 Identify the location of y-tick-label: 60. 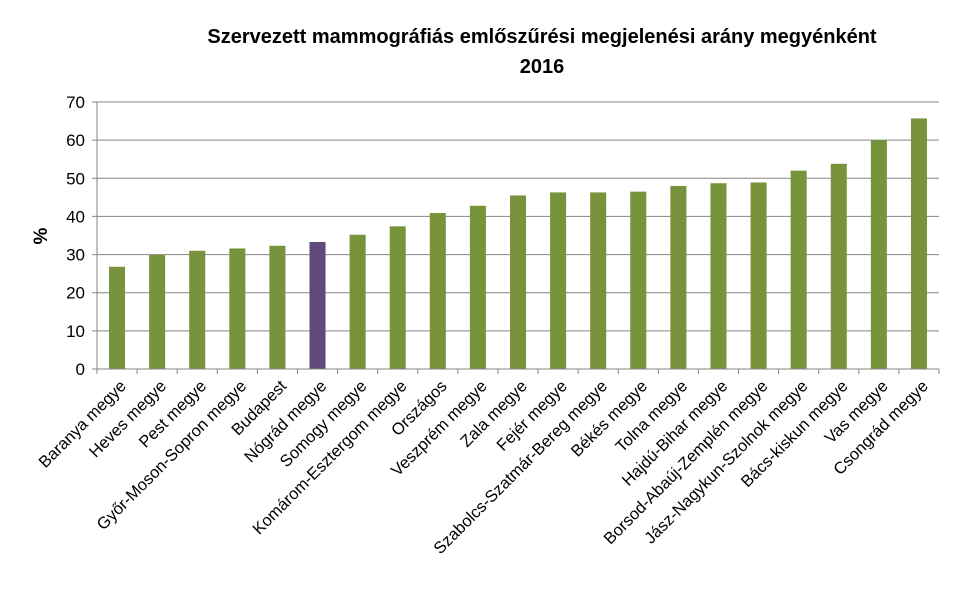
(75, 140).